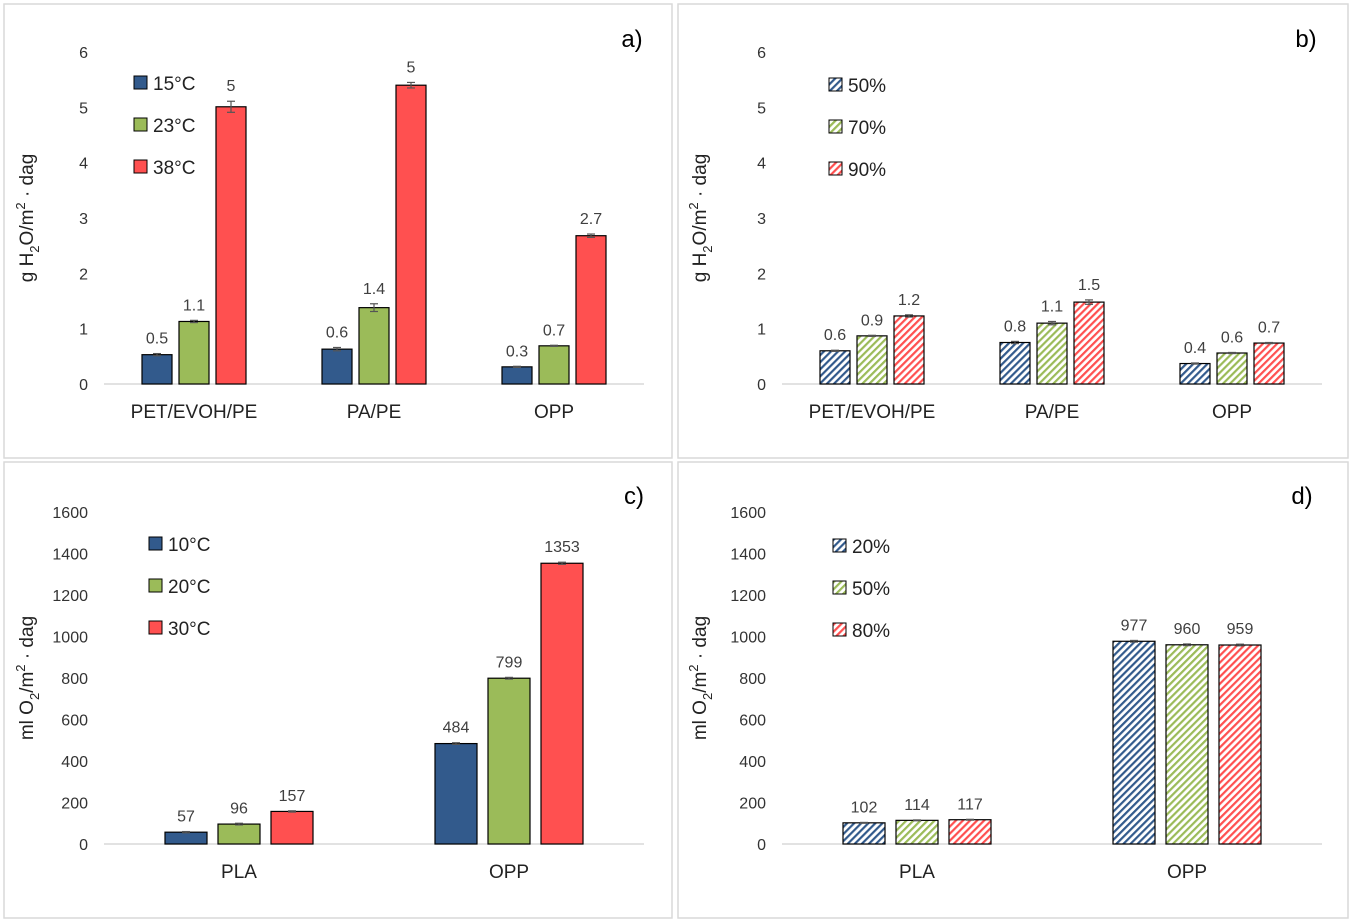 The image size is (1352, 921). I want to click on data-label: 0.5, so click(157, 339).